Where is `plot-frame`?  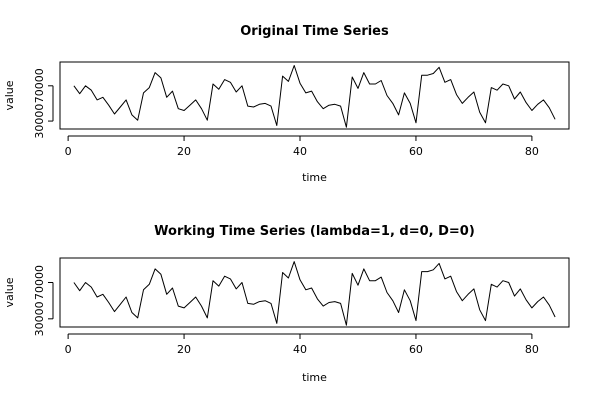 plot-frame is located at coordinates (314, 95).